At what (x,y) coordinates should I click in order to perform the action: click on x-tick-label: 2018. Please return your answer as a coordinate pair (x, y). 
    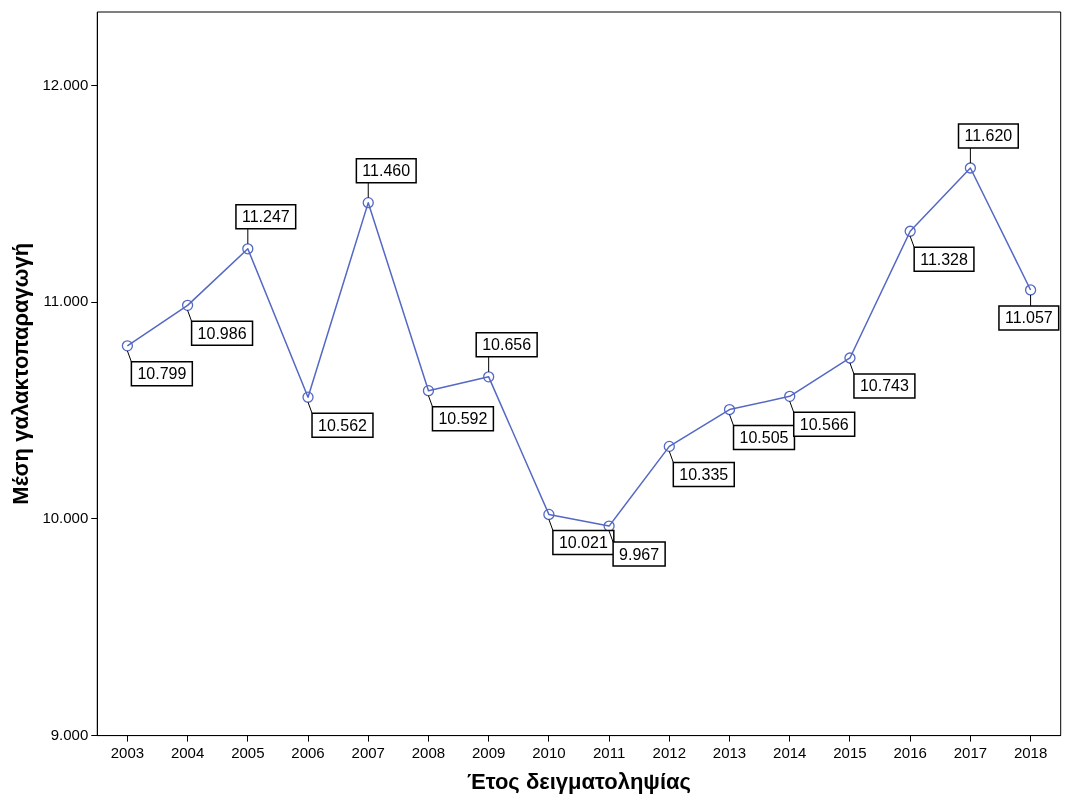
    Looking at the image, I should click on (1030, 752).